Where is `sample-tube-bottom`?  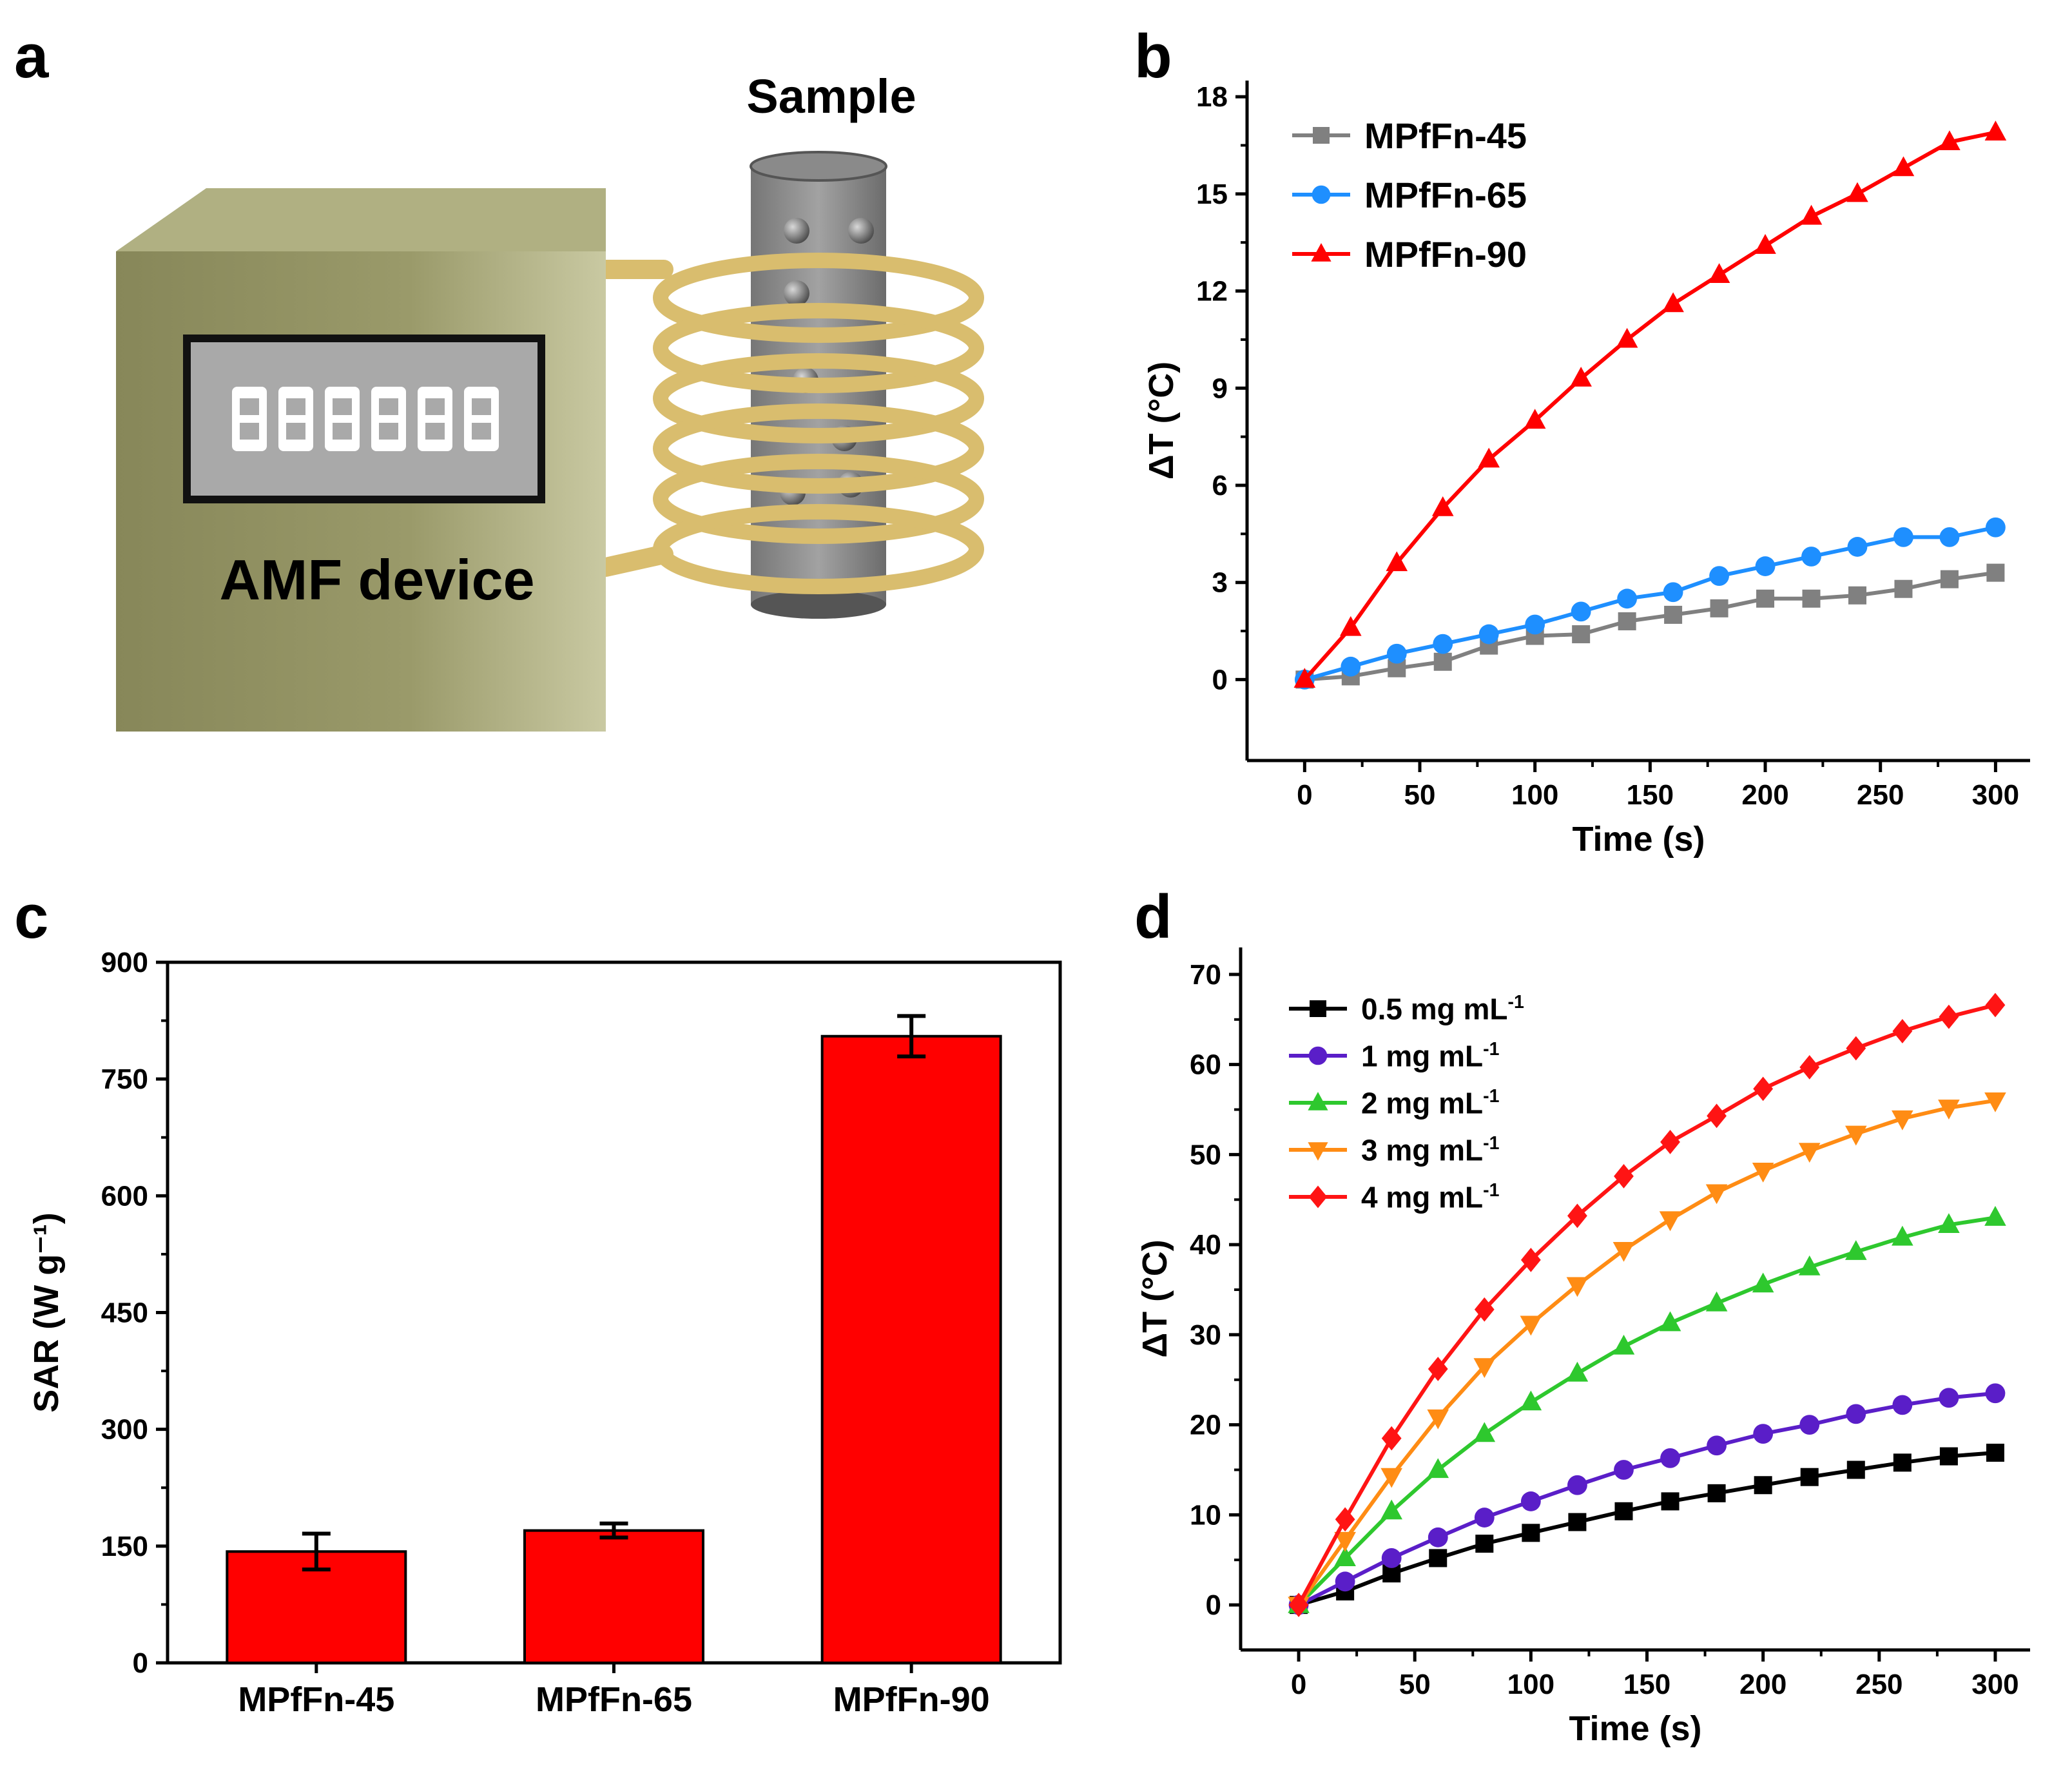 sample-tube-bottom is located at coordinates (818, 604).